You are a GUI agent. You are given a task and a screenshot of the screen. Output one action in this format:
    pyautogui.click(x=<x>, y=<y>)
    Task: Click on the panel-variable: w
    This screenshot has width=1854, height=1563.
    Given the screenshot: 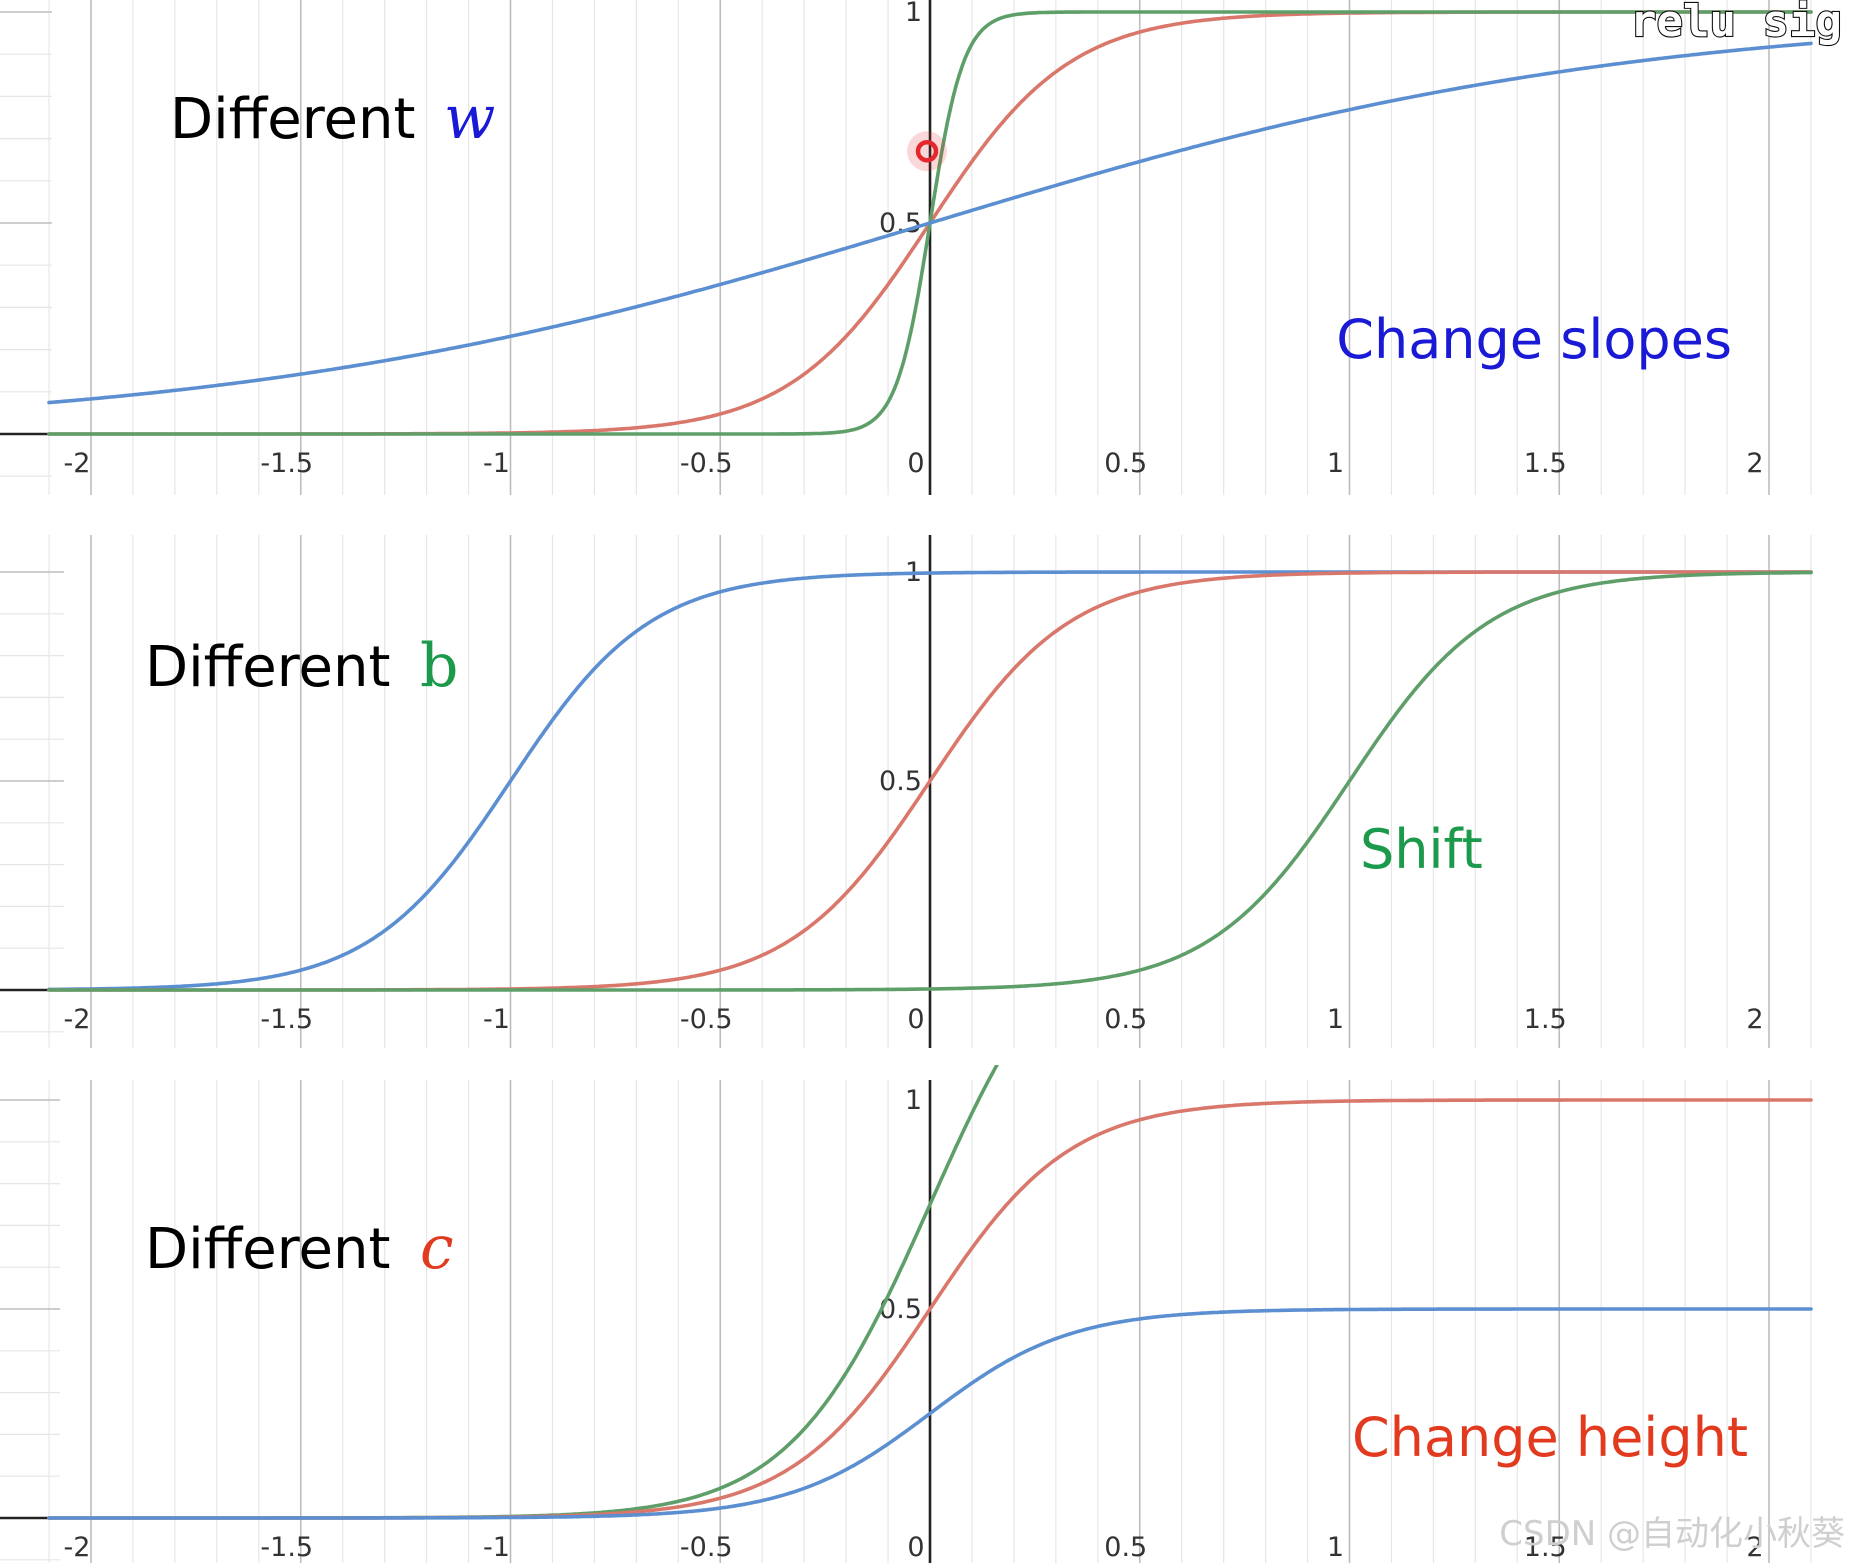 What is the action you would take?
    pyautogui.click(x=469, y=118)
    